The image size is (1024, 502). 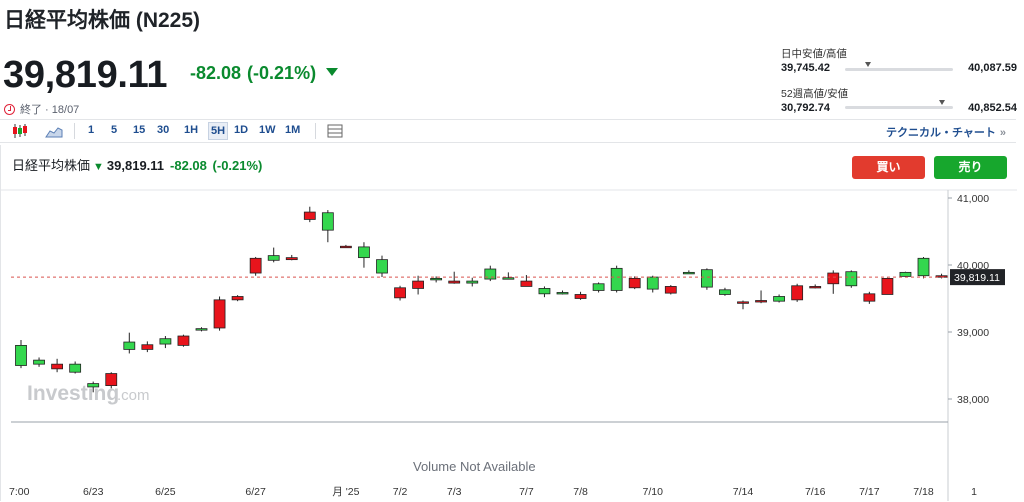 What do you see at coordinates (454, 492) in the screenshot?
I see `x-tick-label: 7/3` at bounding box center [454, 492].